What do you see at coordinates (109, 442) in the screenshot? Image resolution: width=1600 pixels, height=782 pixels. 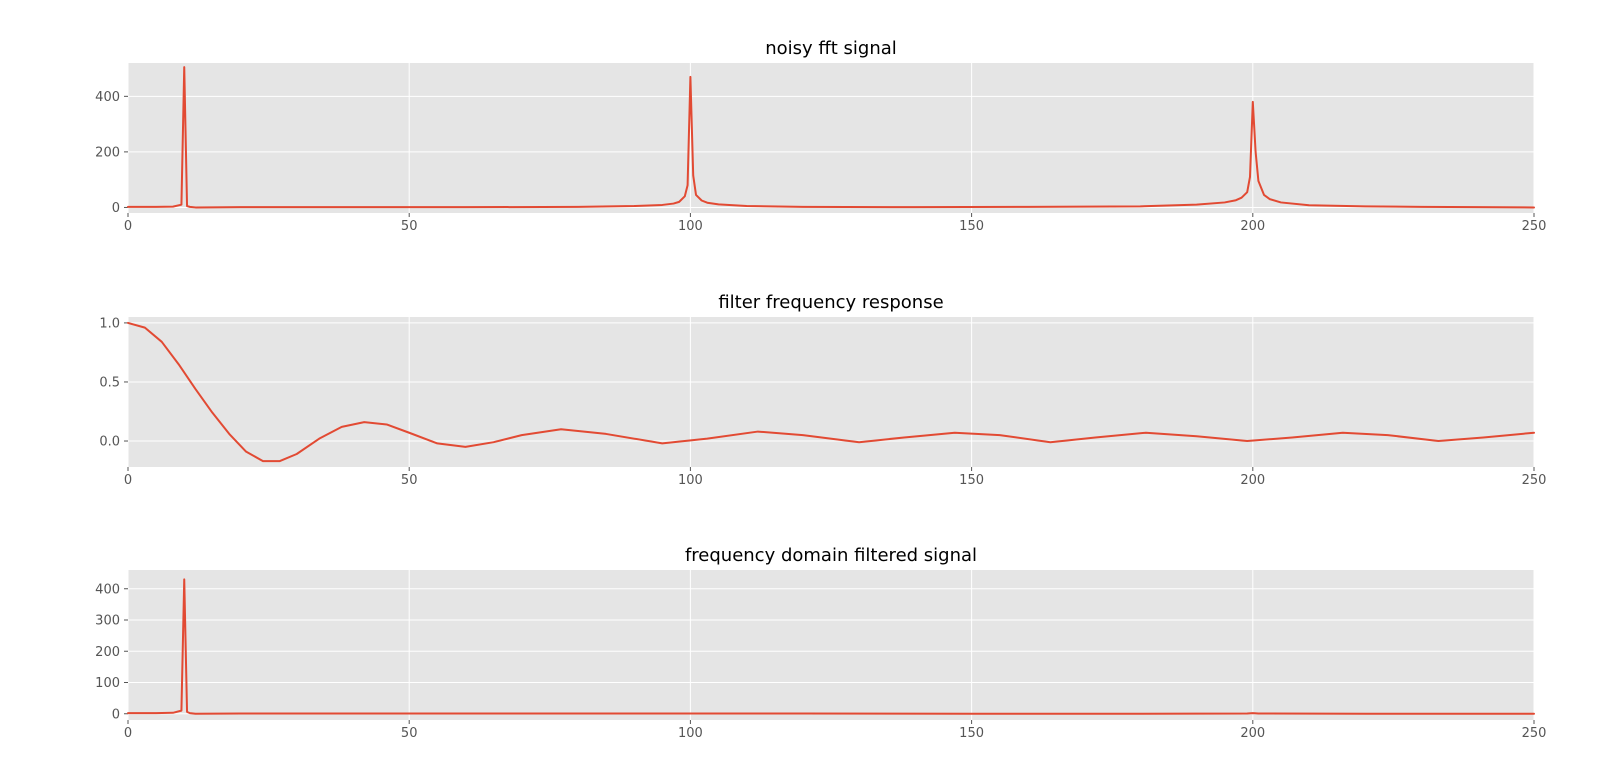 I see `y-tick-label: 0.0` at bounding box center [109, 442].